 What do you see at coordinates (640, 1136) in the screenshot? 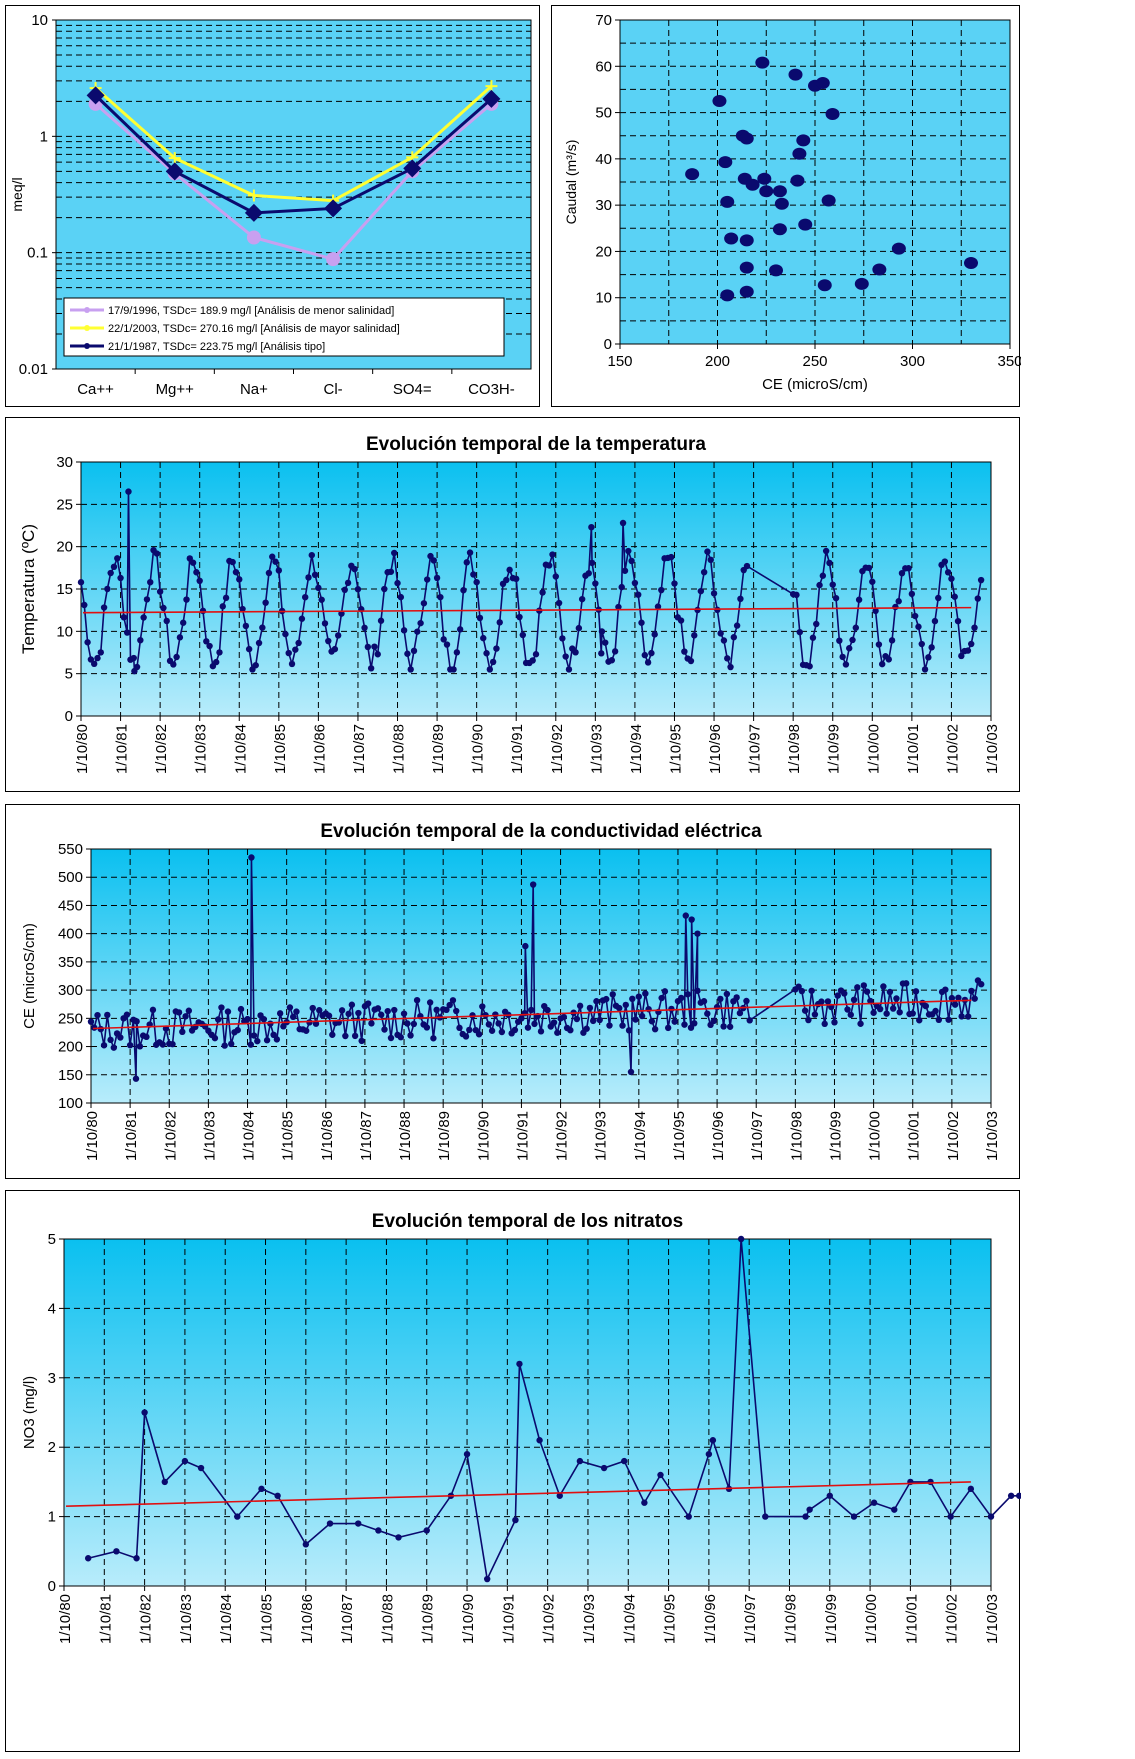
I see `x-tick-label: 1/10/94` at bounding box center [640, 1136].